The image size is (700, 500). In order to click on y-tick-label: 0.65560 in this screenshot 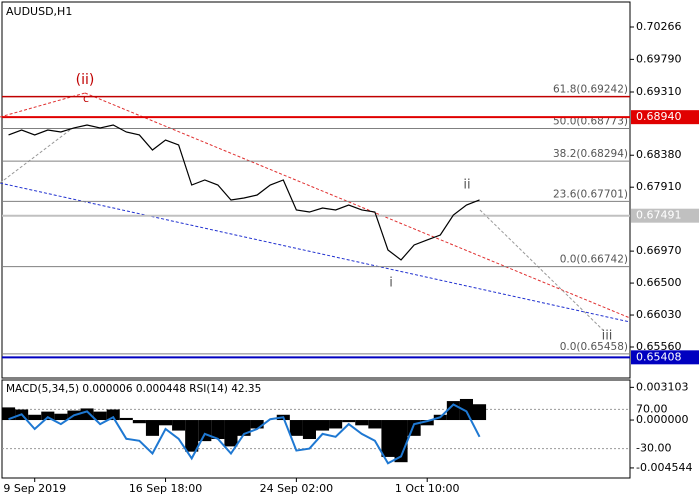, I will do `click(659, 346)`.